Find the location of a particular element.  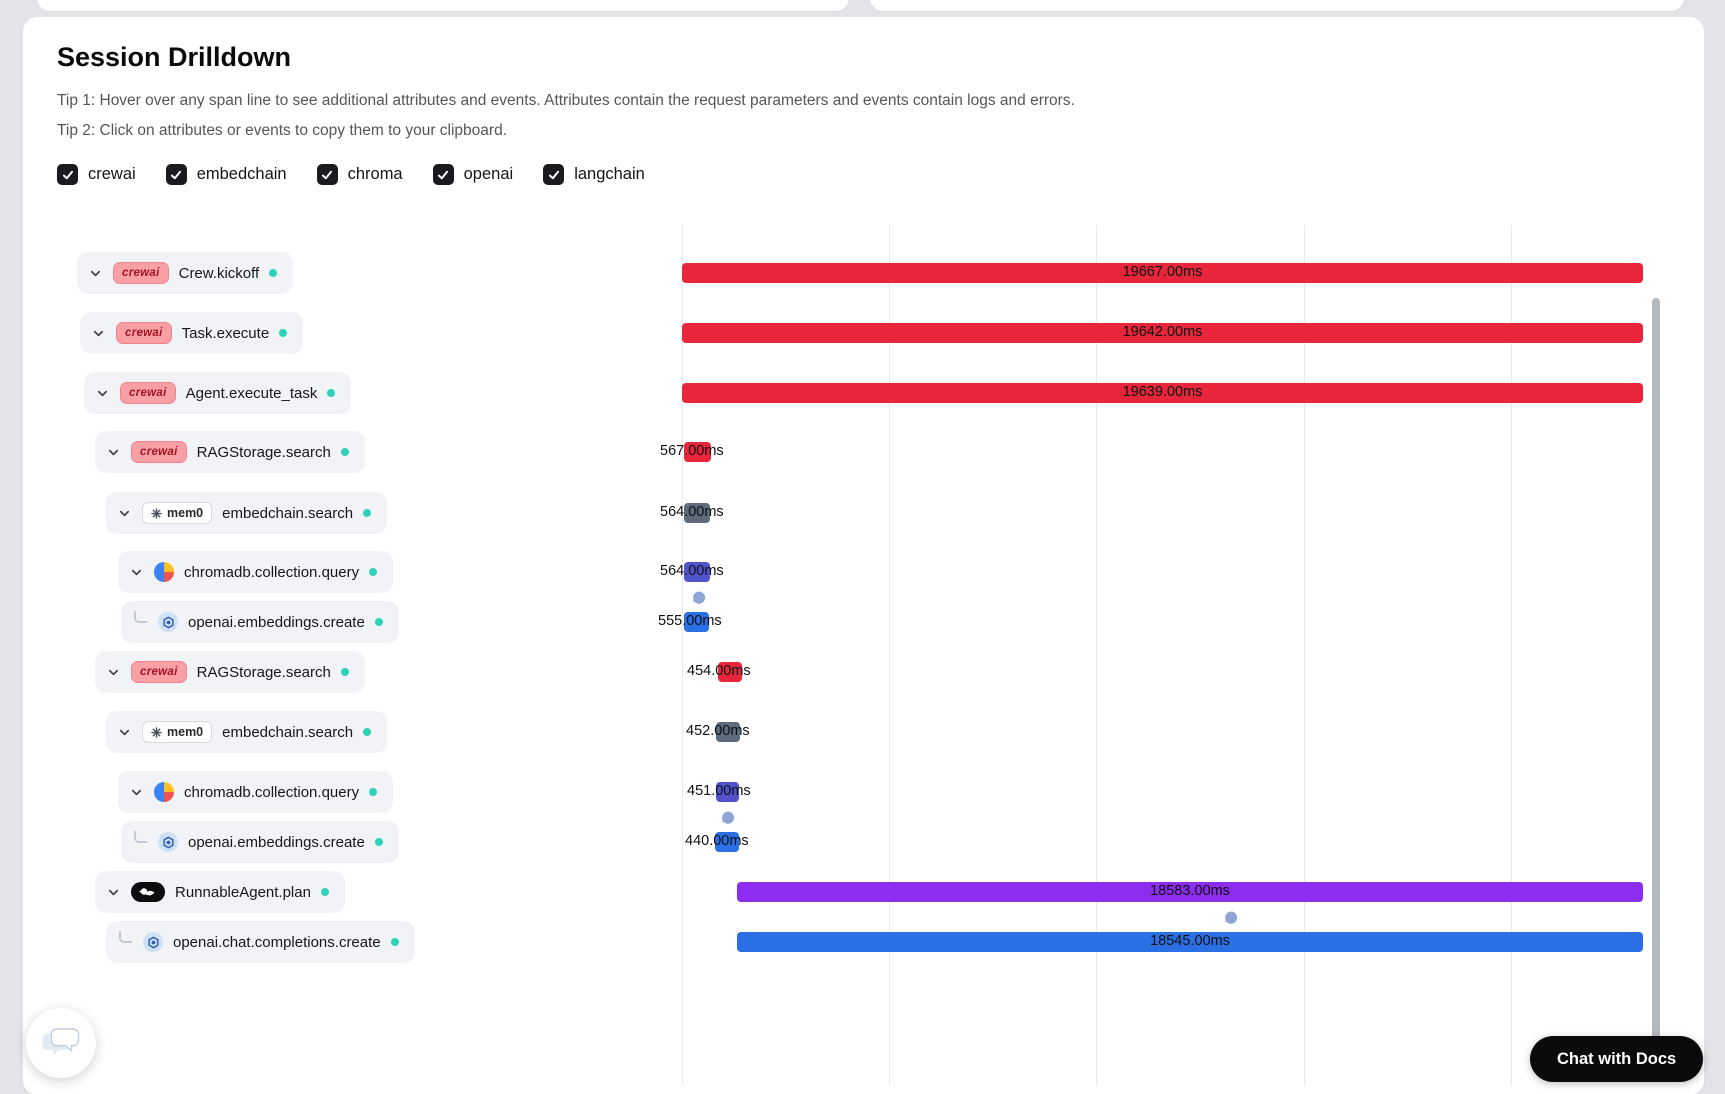

mem0-star-icon is located at coordinates (156, 732).